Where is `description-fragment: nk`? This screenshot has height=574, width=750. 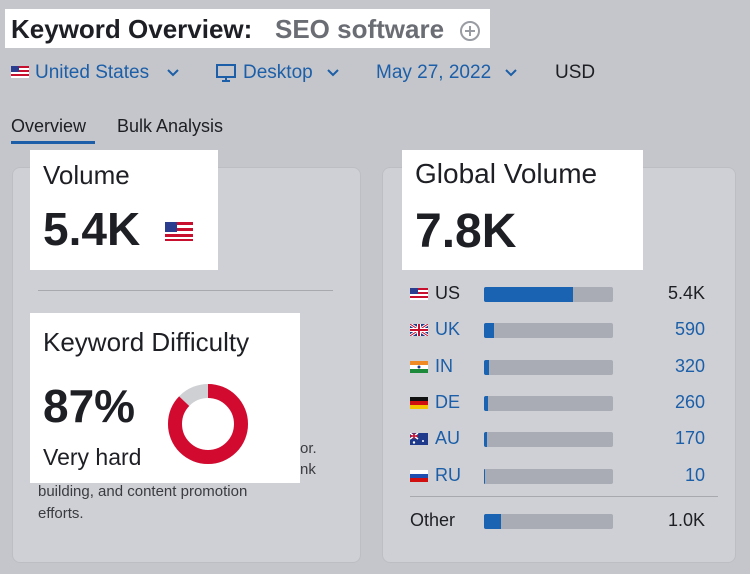 description-fragment: nk is located at coordinates (308, 469).